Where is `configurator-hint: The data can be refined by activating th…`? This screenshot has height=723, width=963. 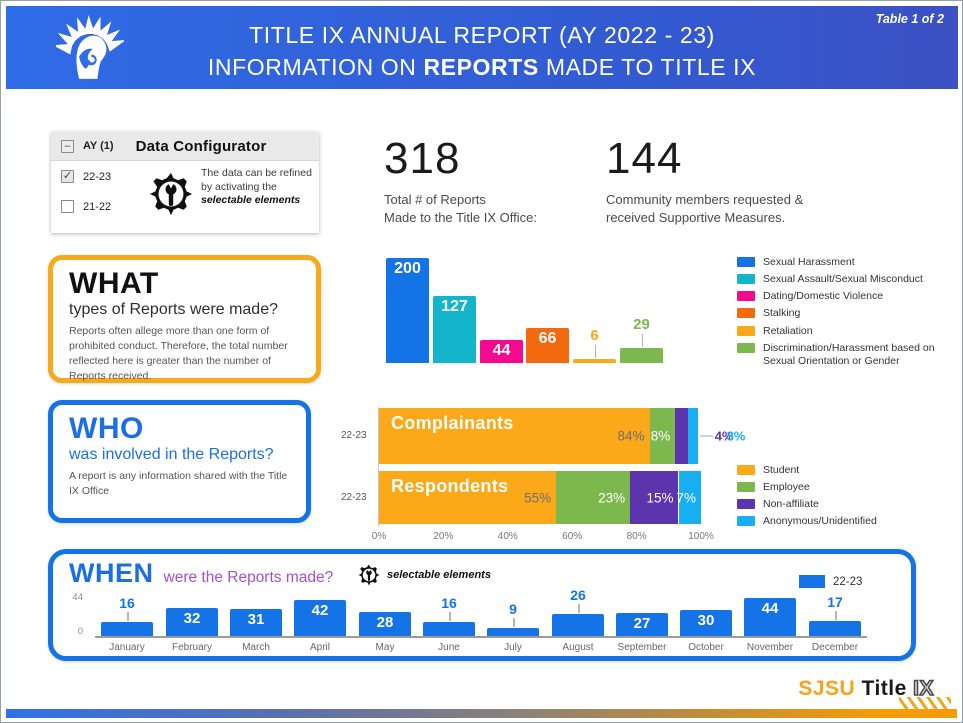 configurator-hint: The data can be refined by activating th… is located at coordinates (258, 187).